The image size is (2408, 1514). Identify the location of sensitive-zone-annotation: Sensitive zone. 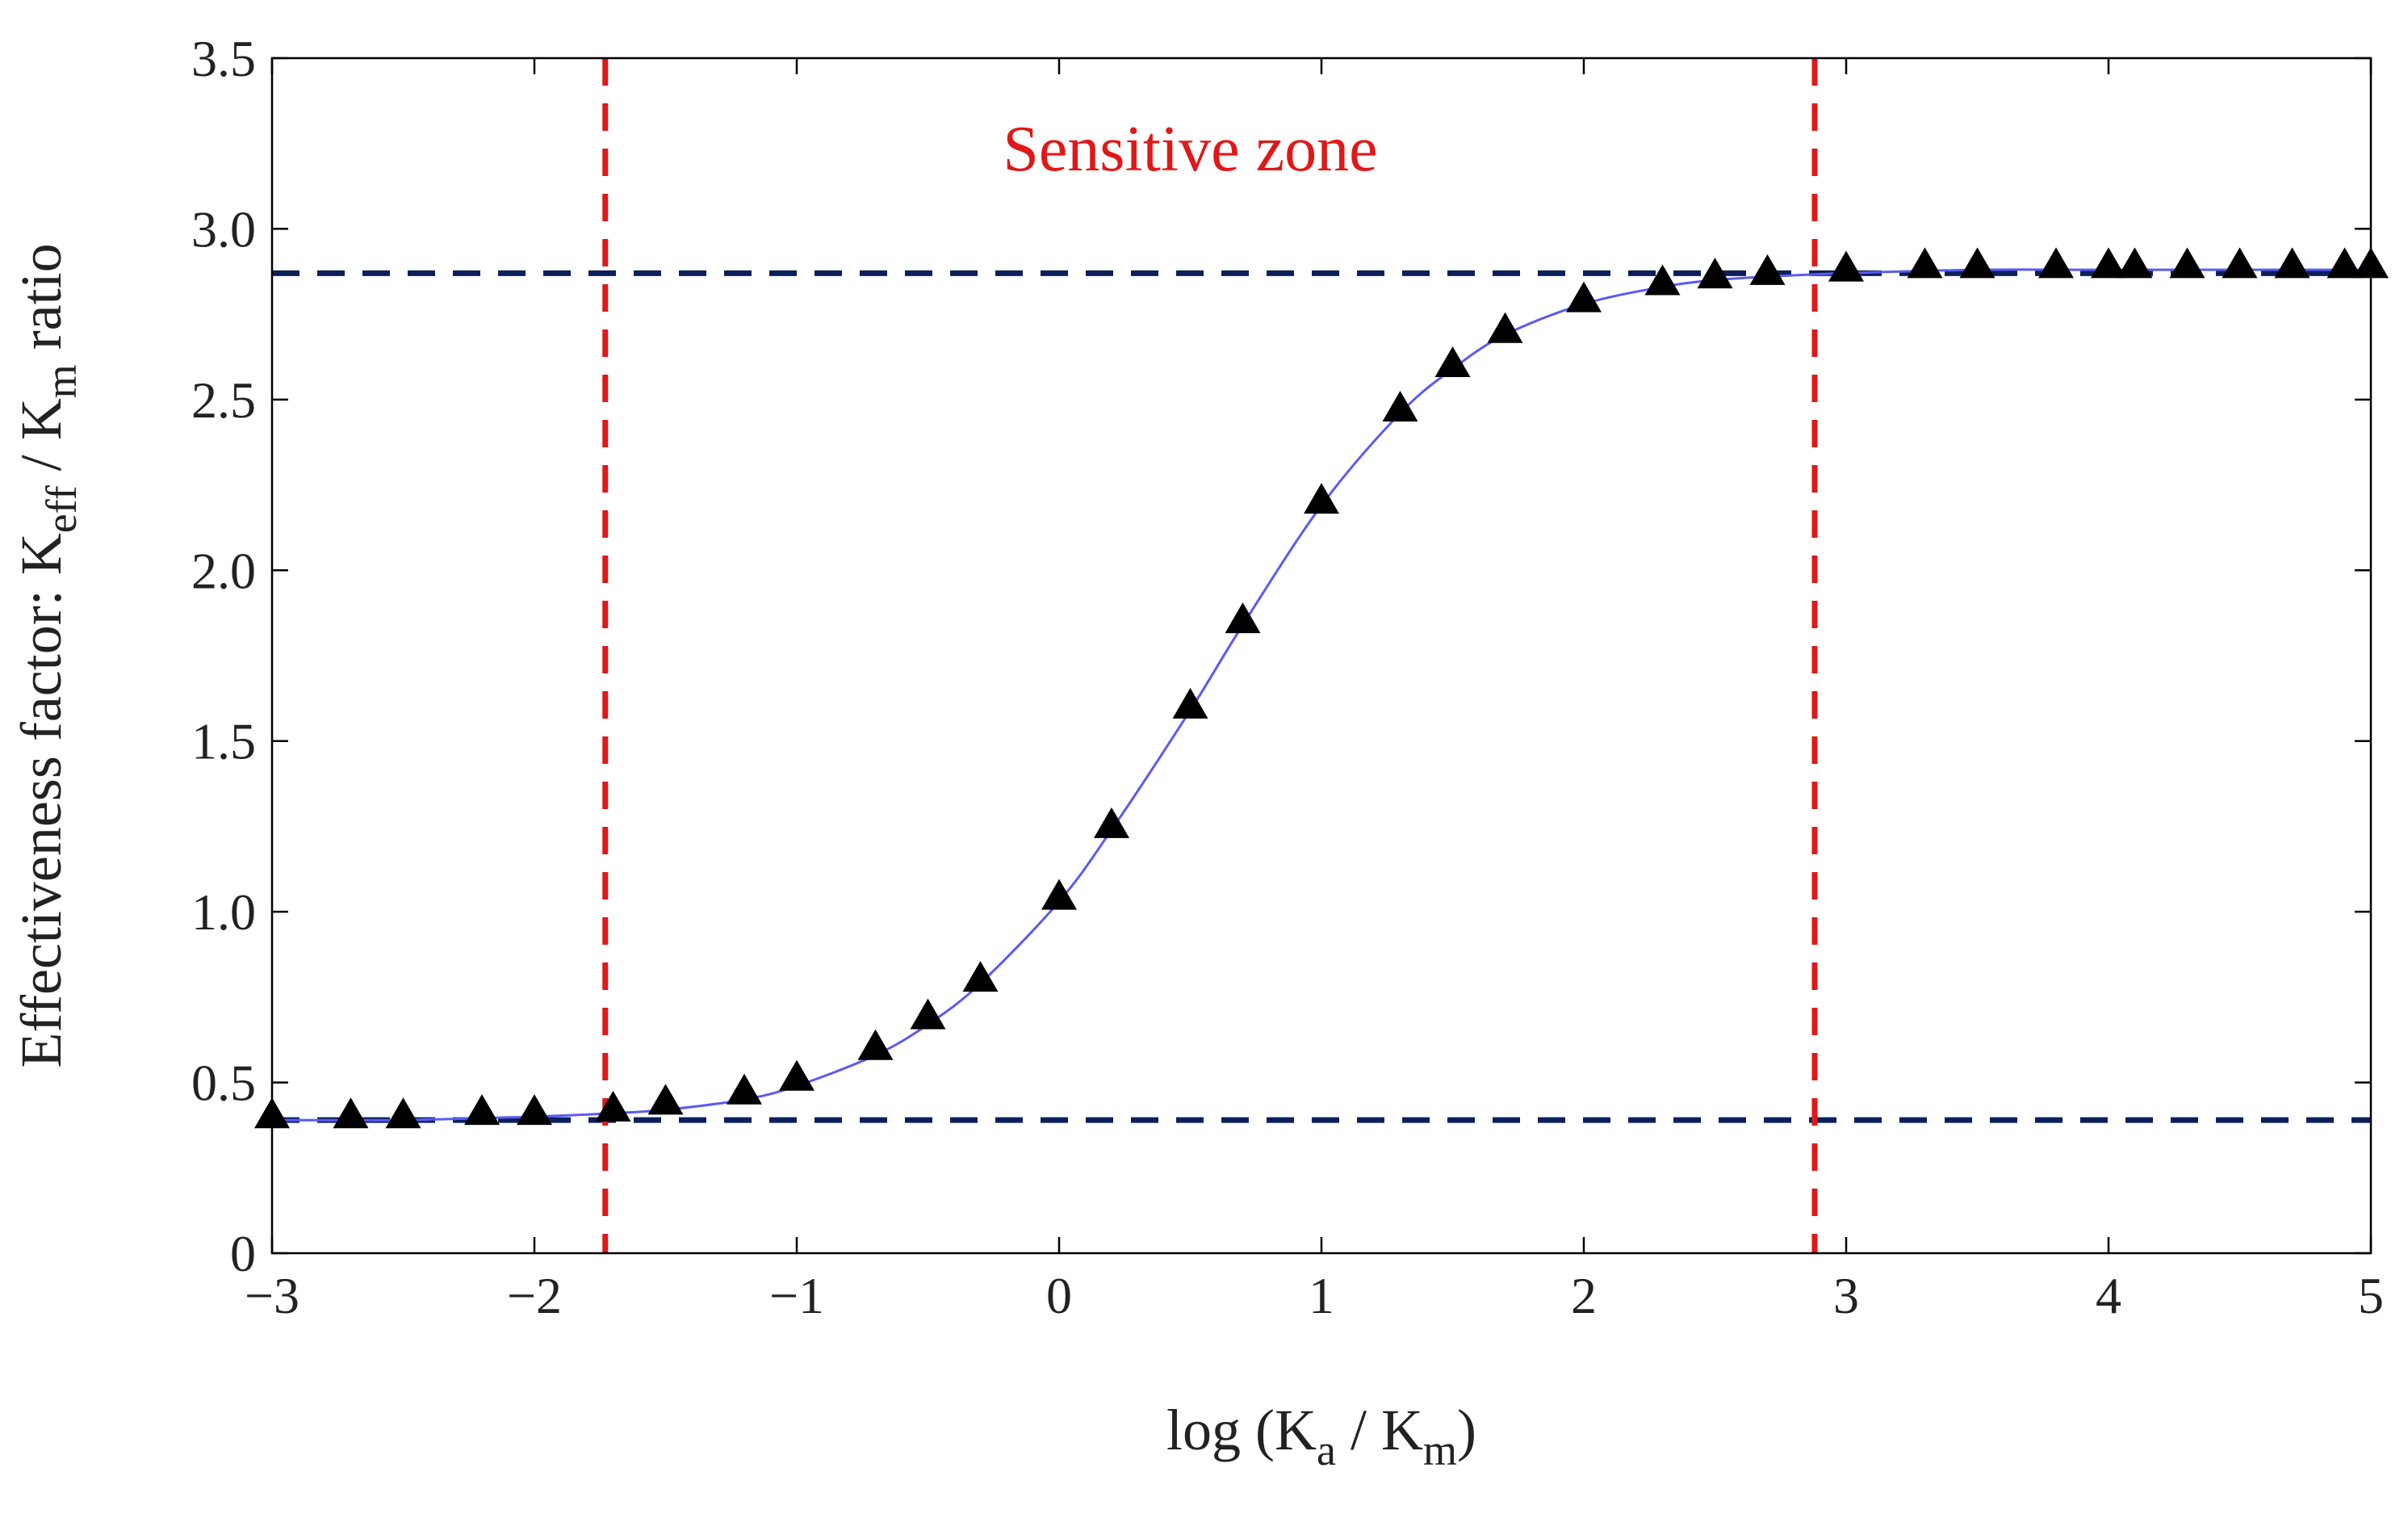
(1190, 149).